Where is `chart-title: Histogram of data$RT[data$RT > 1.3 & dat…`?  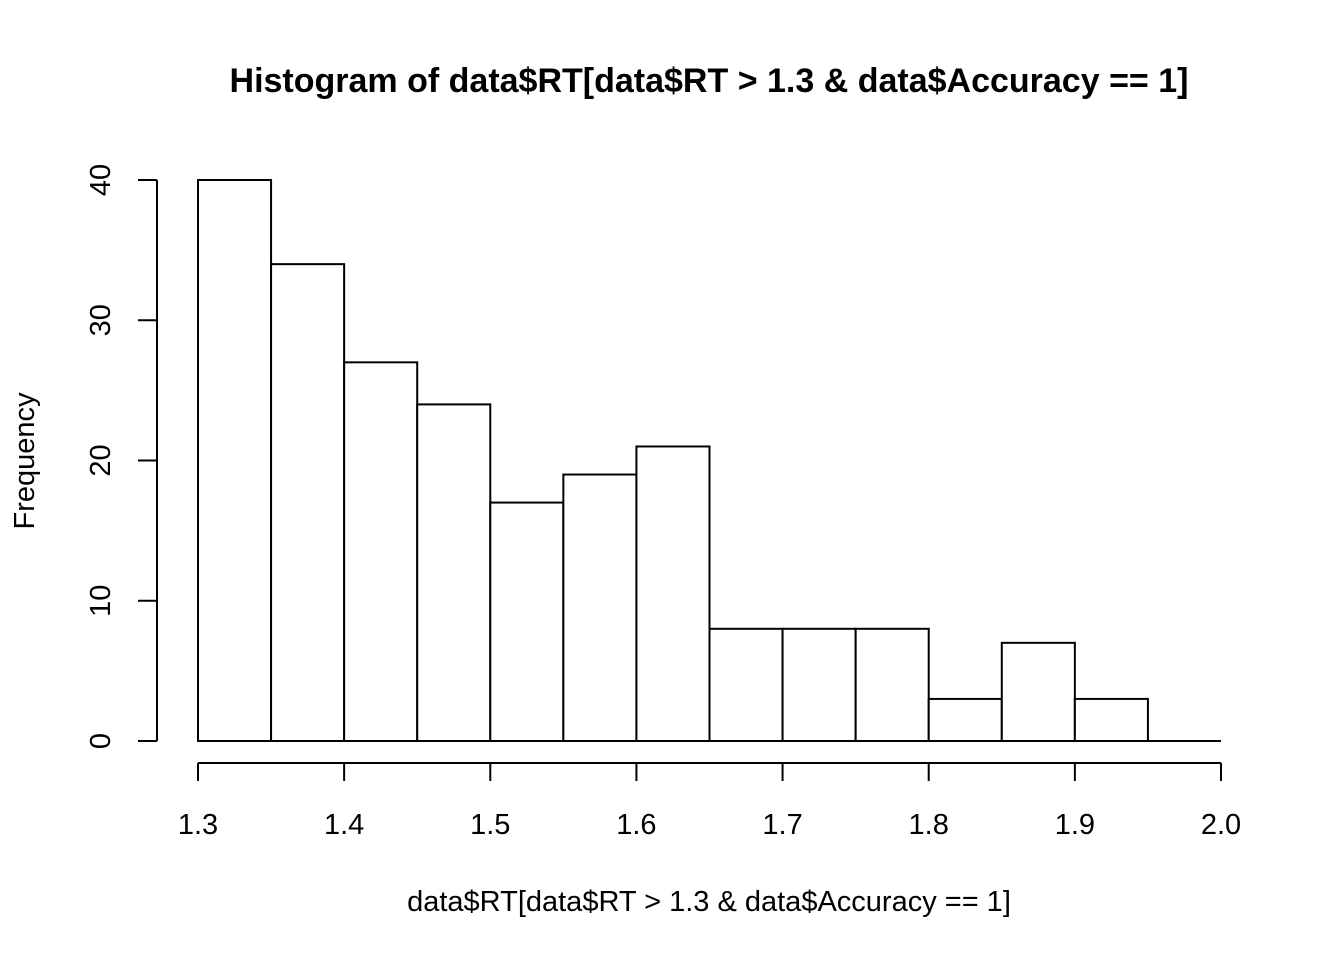 chart-title: Histogram of data$RT[data$RT > 1.3 & dat… is located at coordinates (709, 81).